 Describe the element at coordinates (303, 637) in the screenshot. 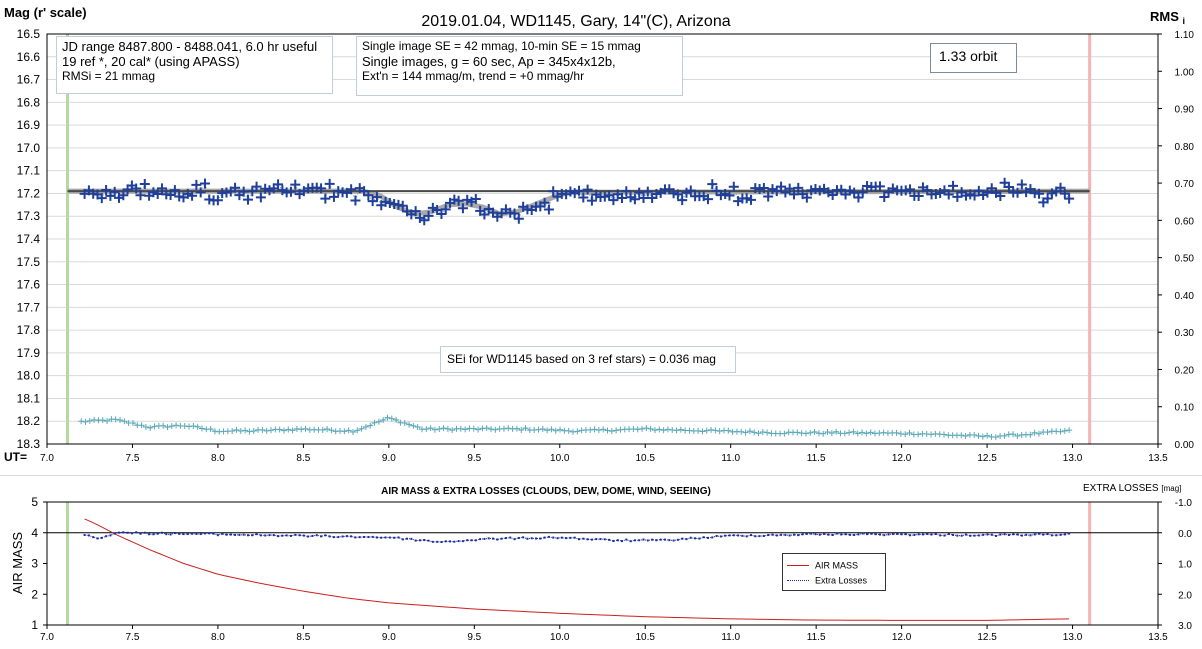

I see `x-tick-label: 8.5` at that location.